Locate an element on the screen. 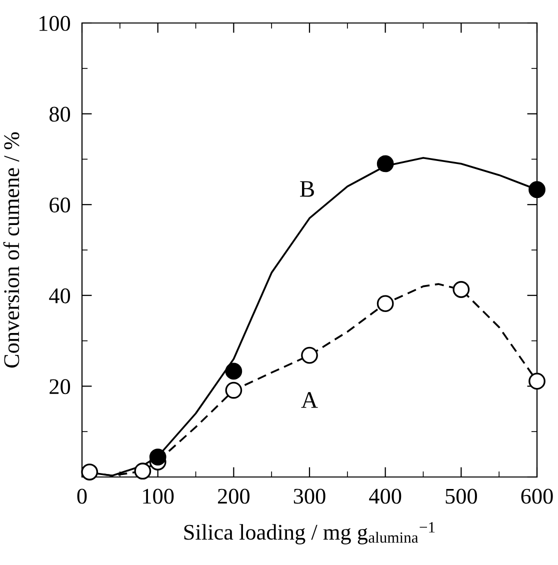 The height and width of the screenshot is (565, 558). x-tick-label: 400 is located at coordinates (385, 496).